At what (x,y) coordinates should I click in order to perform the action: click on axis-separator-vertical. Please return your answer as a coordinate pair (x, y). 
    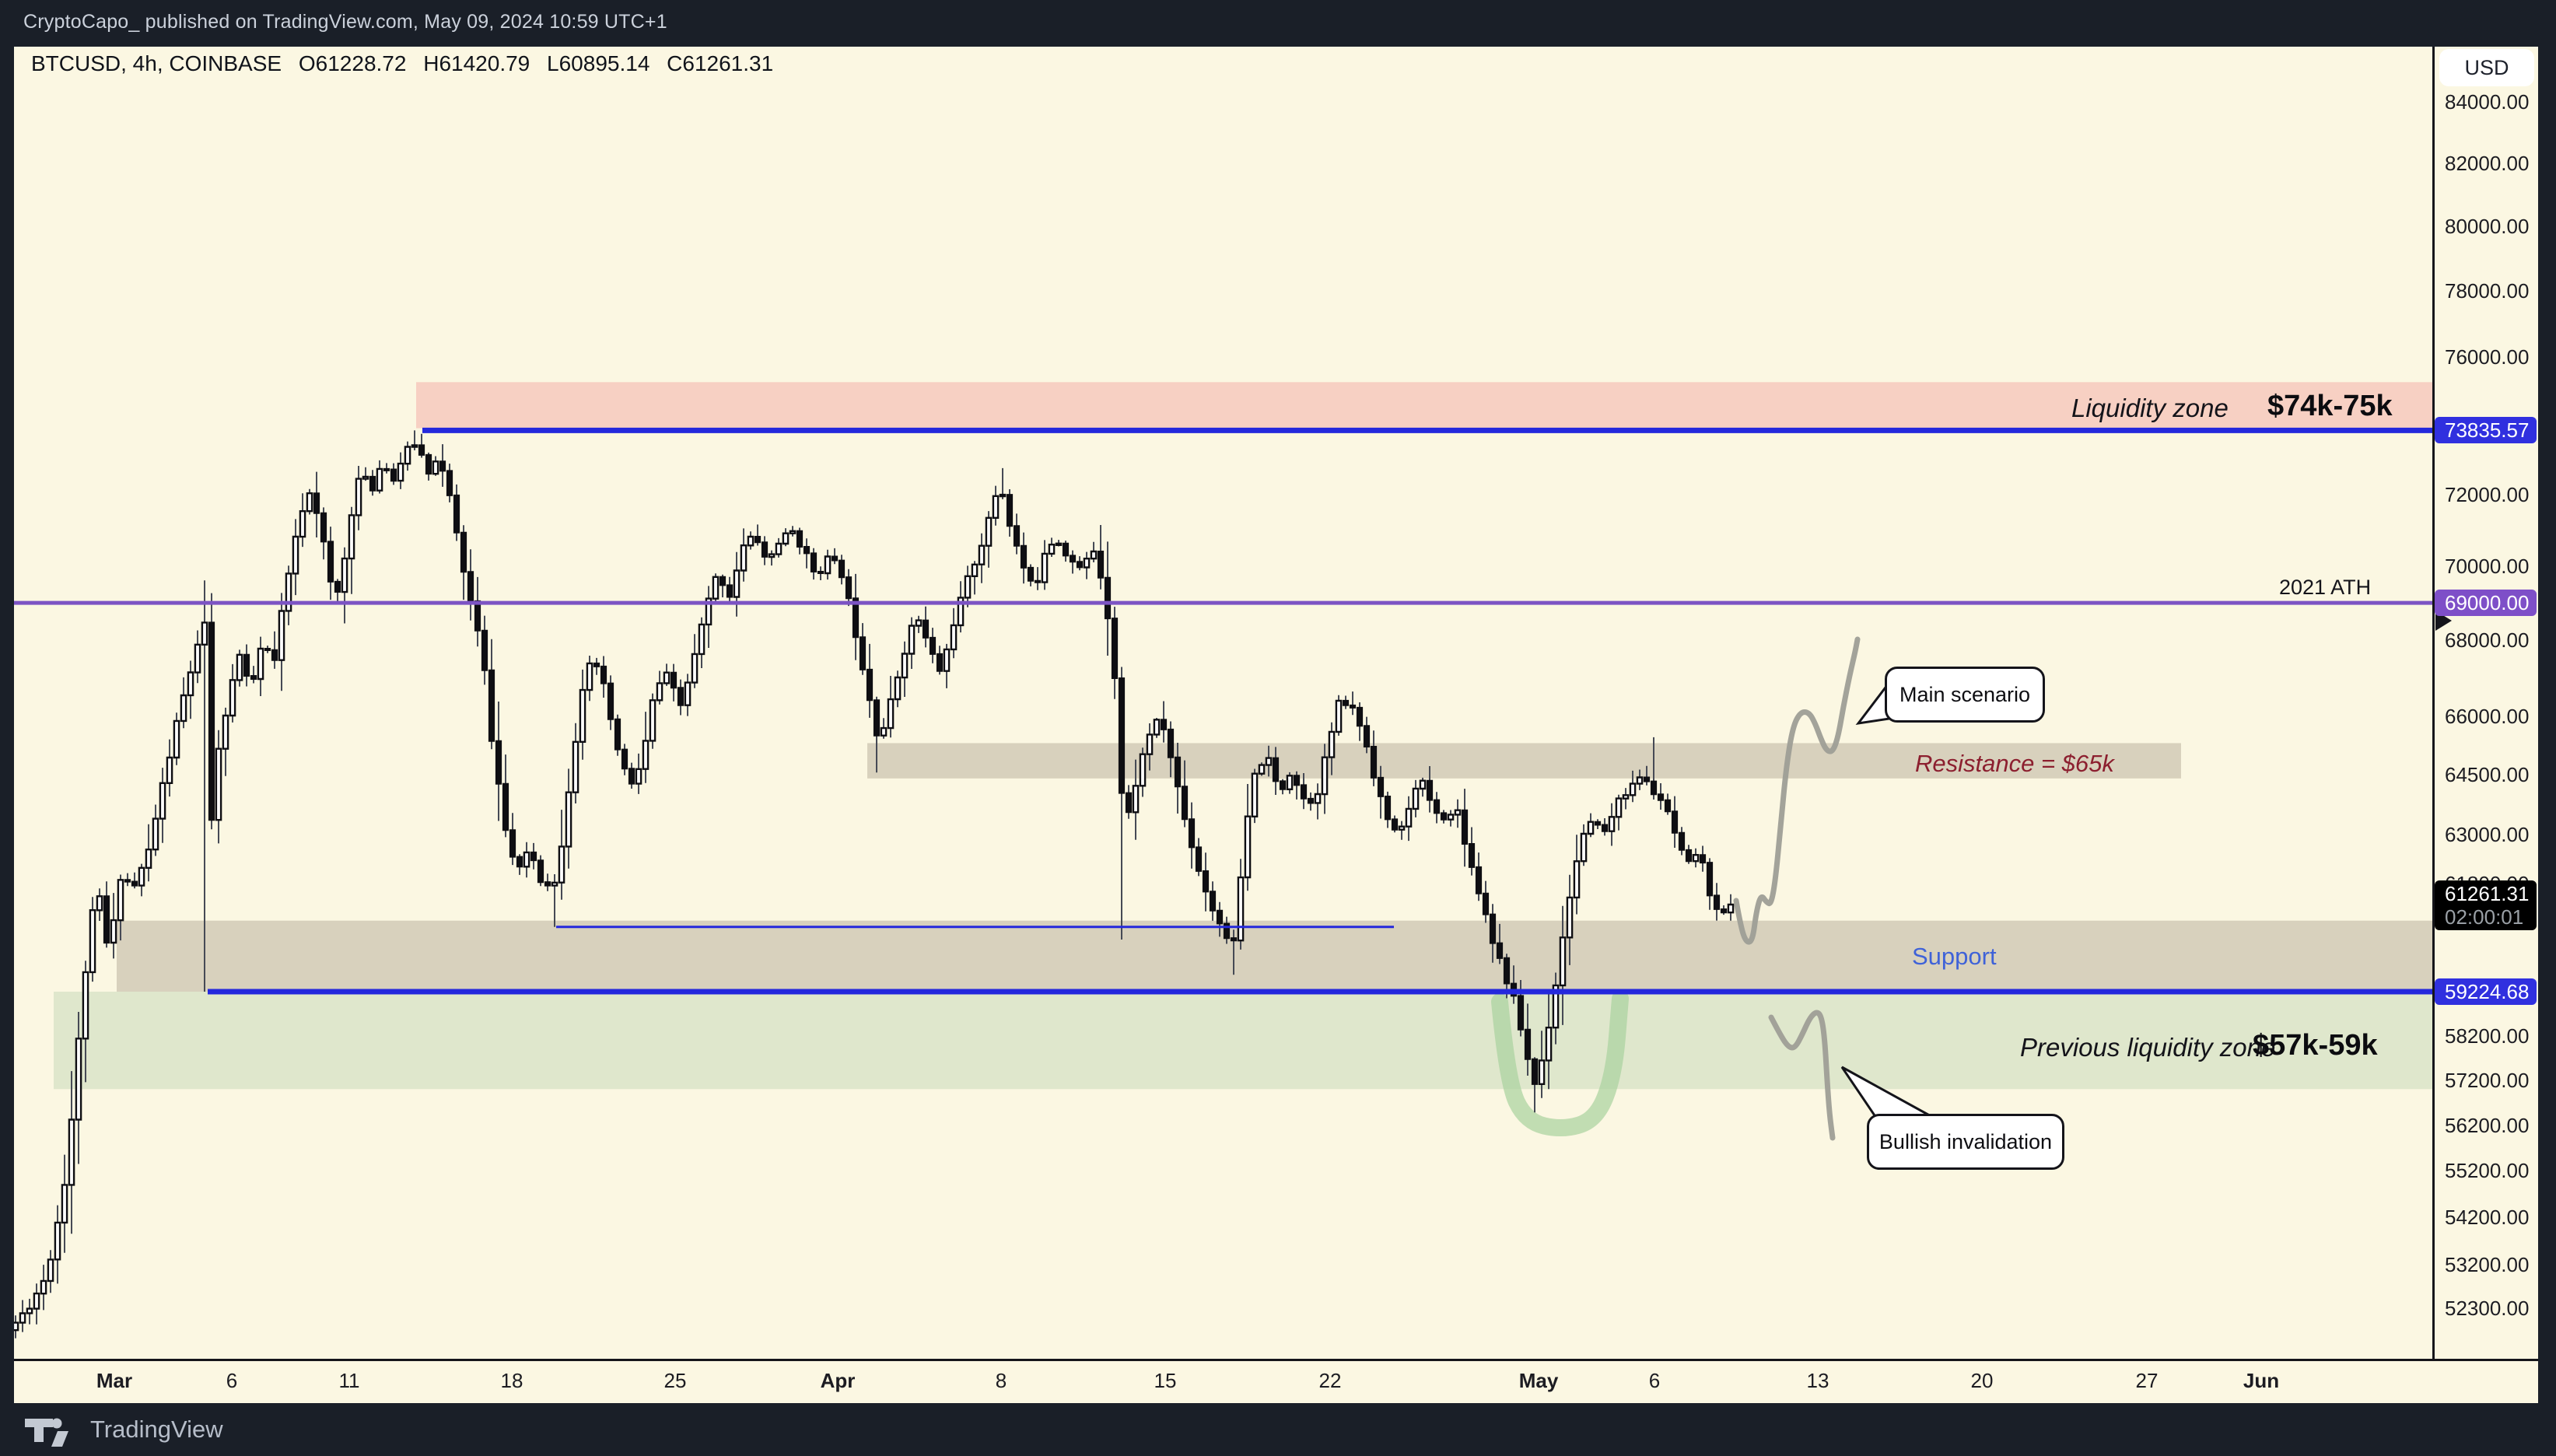
    Looking at the image, I should click on (2433, 703).